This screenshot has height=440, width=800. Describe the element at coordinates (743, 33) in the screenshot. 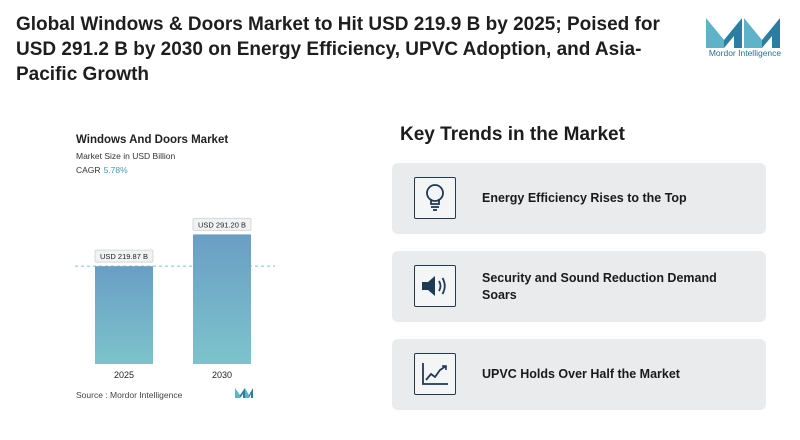

I see `mordor-logo` at that location.